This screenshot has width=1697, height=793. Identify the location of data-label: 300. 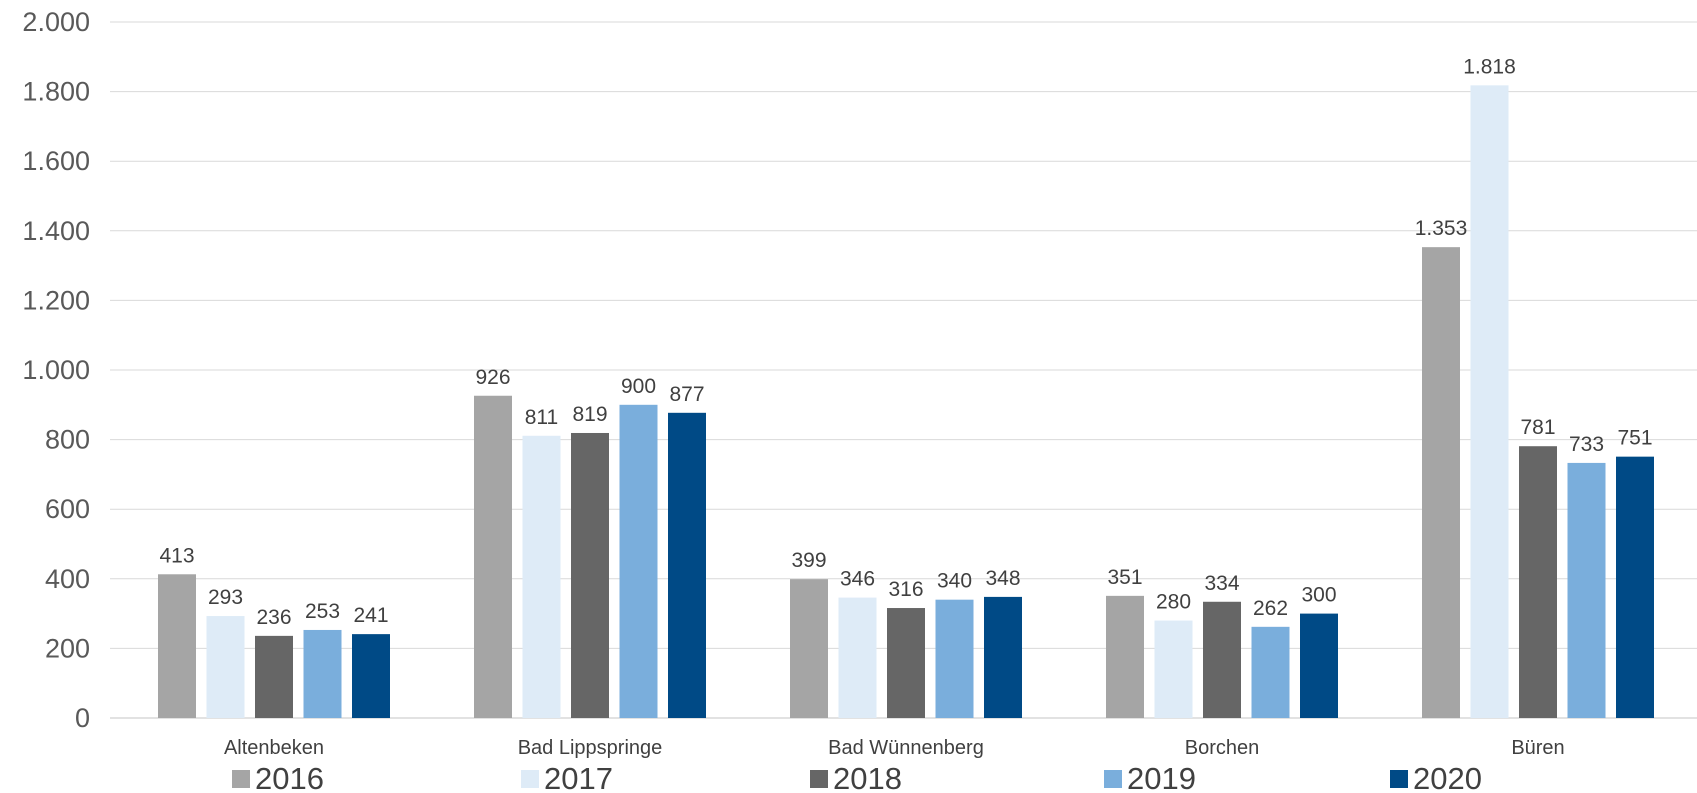
(1318, 595).